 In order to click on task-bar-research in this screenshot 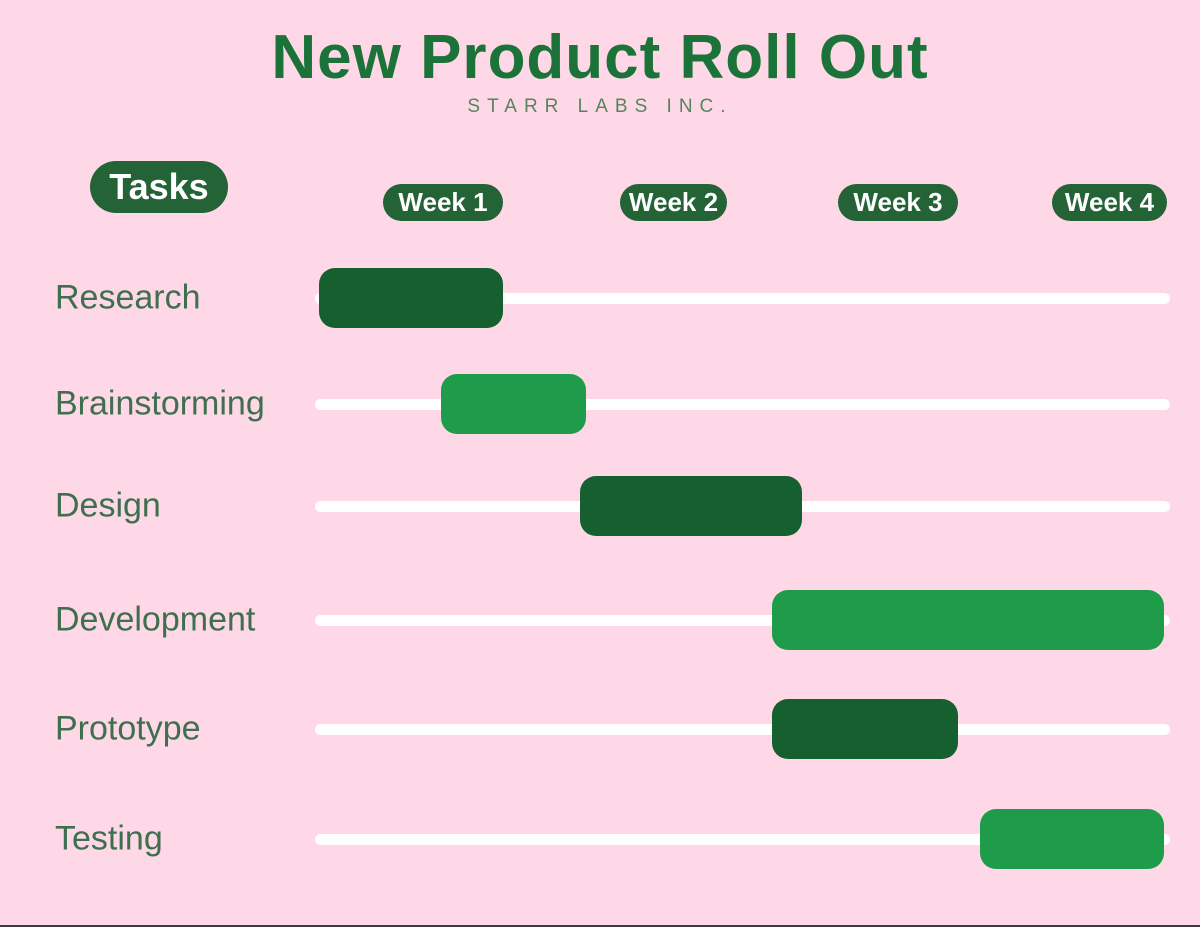, I will do `click(411, 298)`.